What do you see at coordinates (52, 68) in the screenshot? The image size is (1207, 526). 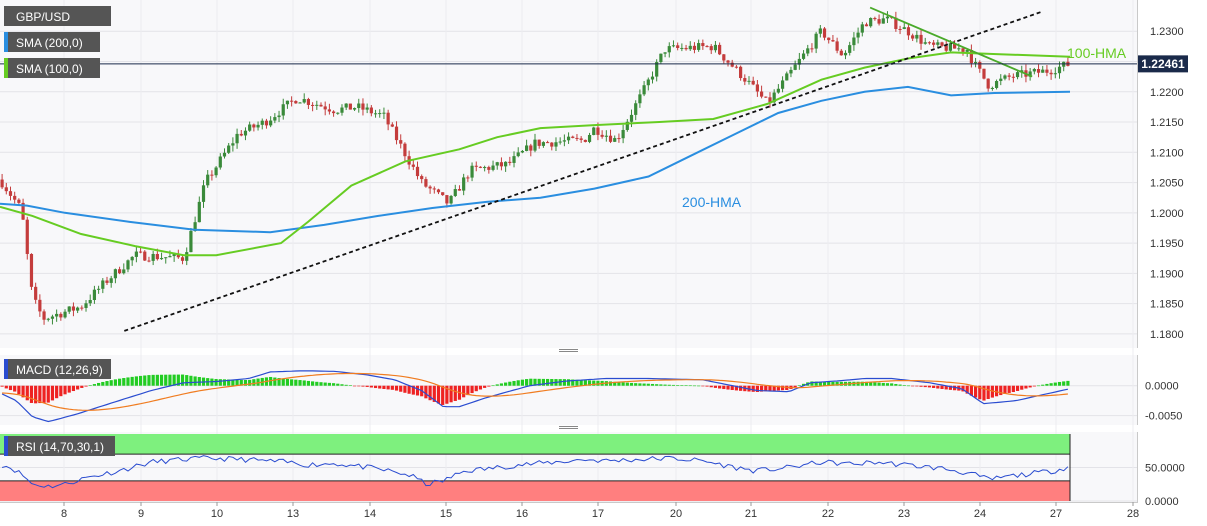 I see `legend-sma-100: SMA (100,0)` at bounding box center [52, 68].